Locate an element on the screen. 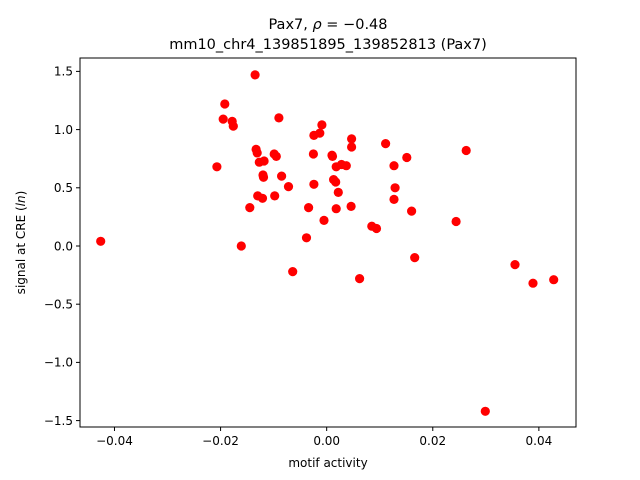 Image resolution: width=640 pixels, height=480 pixels. y-tick-label-0: −1.5 is located at coordinates (58, 421).